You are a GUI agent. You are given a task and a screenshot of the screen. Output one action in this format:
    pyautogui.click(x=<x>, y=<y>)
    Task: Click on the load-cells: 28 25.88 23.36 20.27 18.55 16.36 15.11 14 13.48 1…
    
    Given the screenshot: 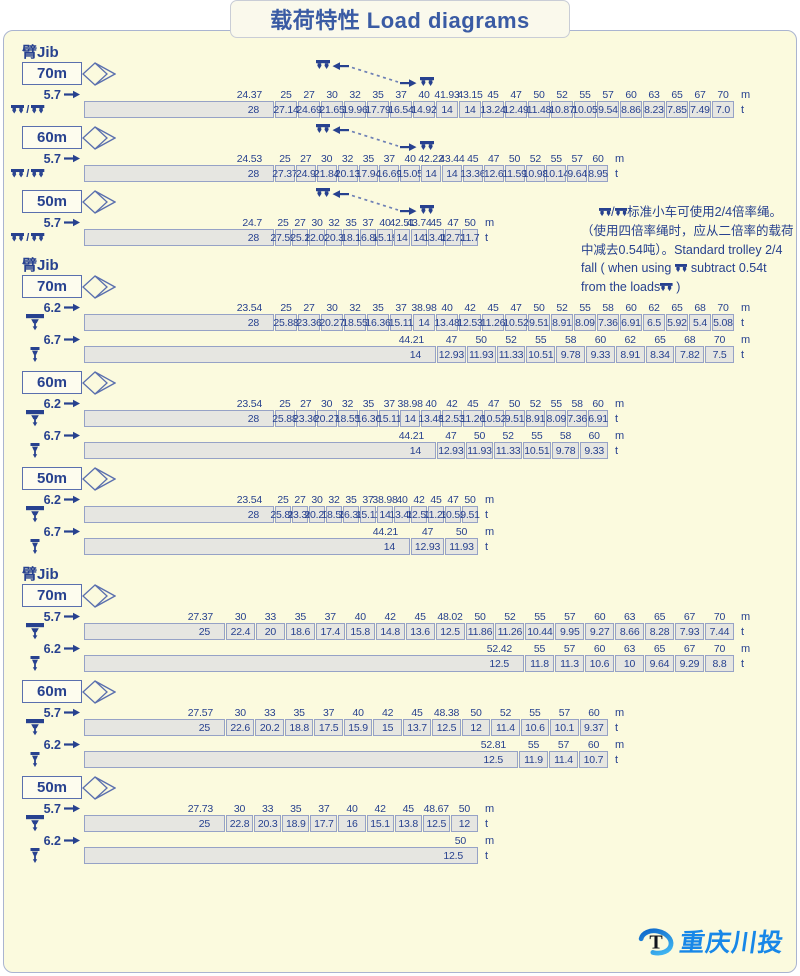 What is the action you would take?
    pyautogui.click(x=282, y=514)
    